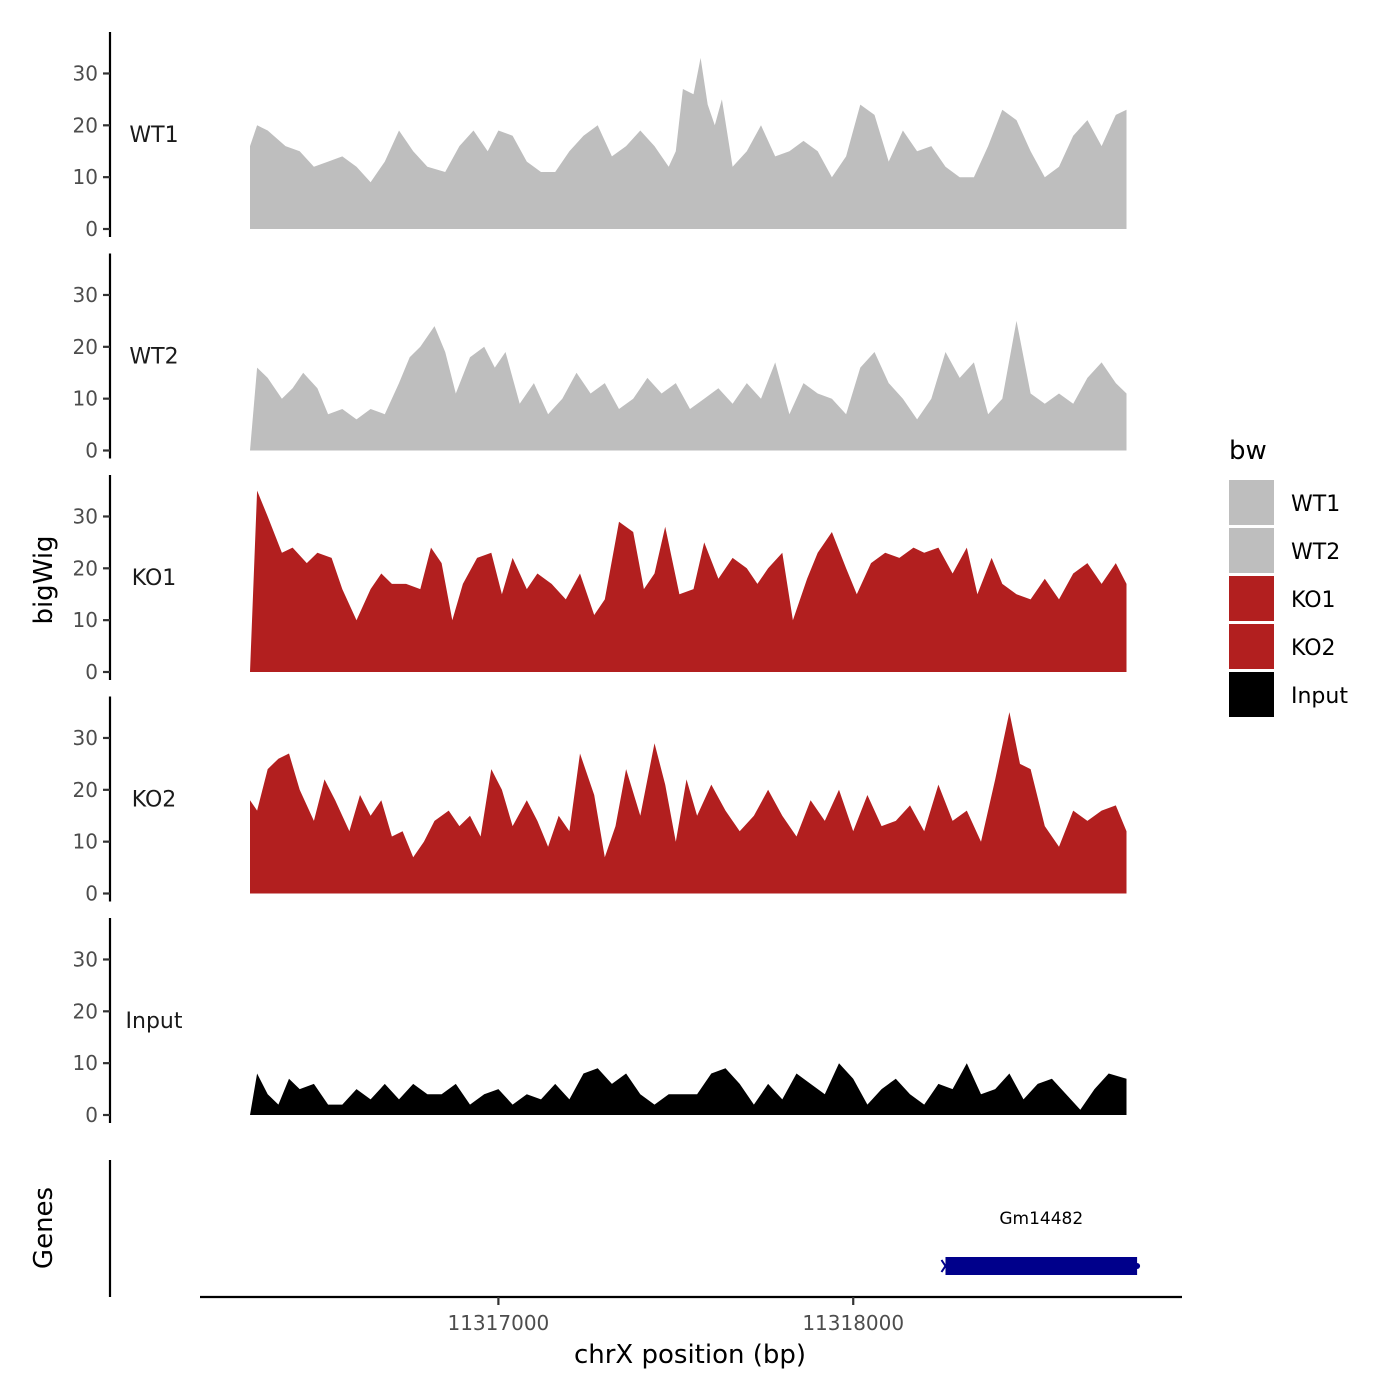 Image resolution: width=1400 pixels, height=1400 pixels. Describe the element at coordinates (1313, 648) in the screenshot. I see `legend-label: KO2` at that location.